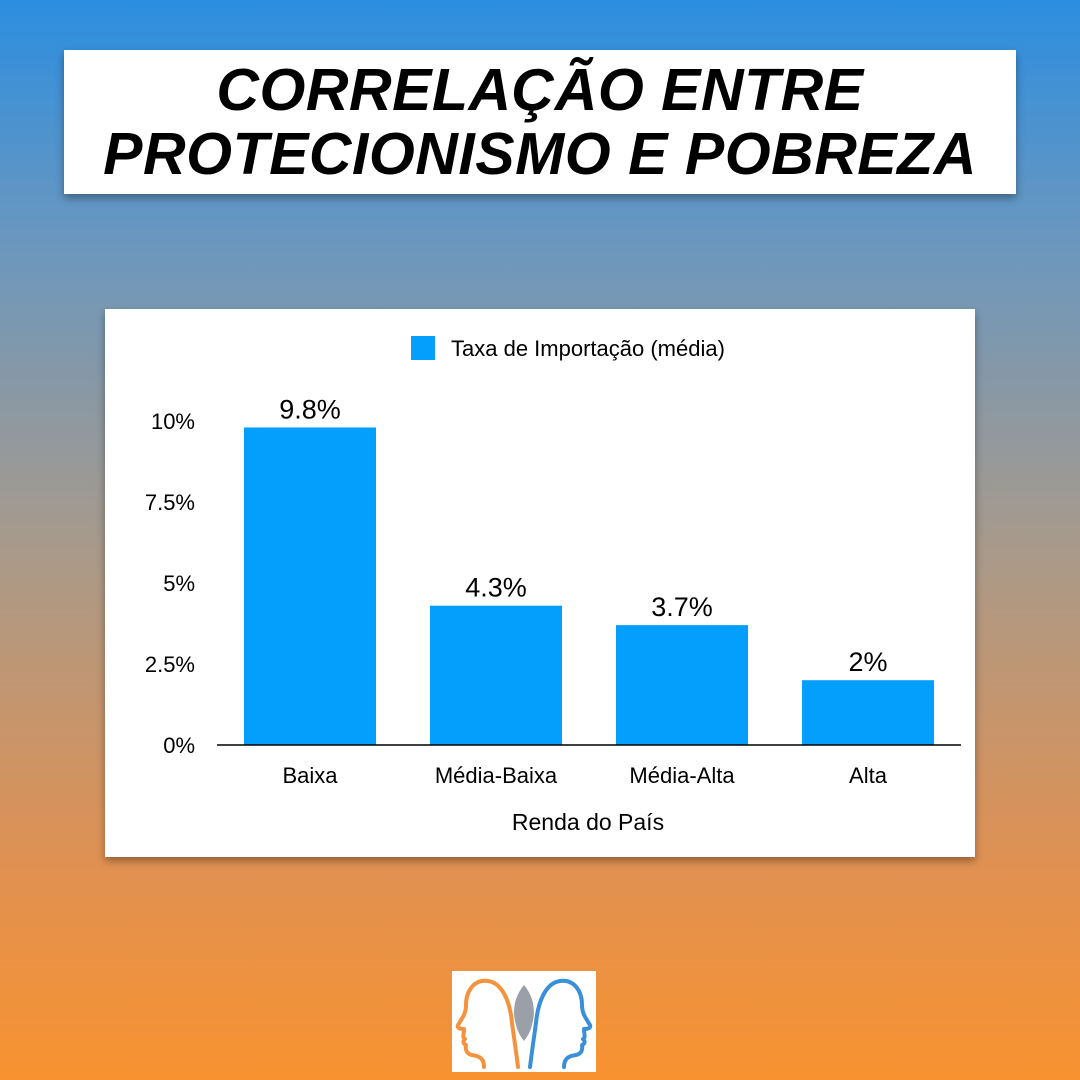 This screenshot has width=1080, height=1080. What do you see at coordinates (496, 675) in the screenshot?
I see `bar-média-baixa` at bounding box center [496, 675].